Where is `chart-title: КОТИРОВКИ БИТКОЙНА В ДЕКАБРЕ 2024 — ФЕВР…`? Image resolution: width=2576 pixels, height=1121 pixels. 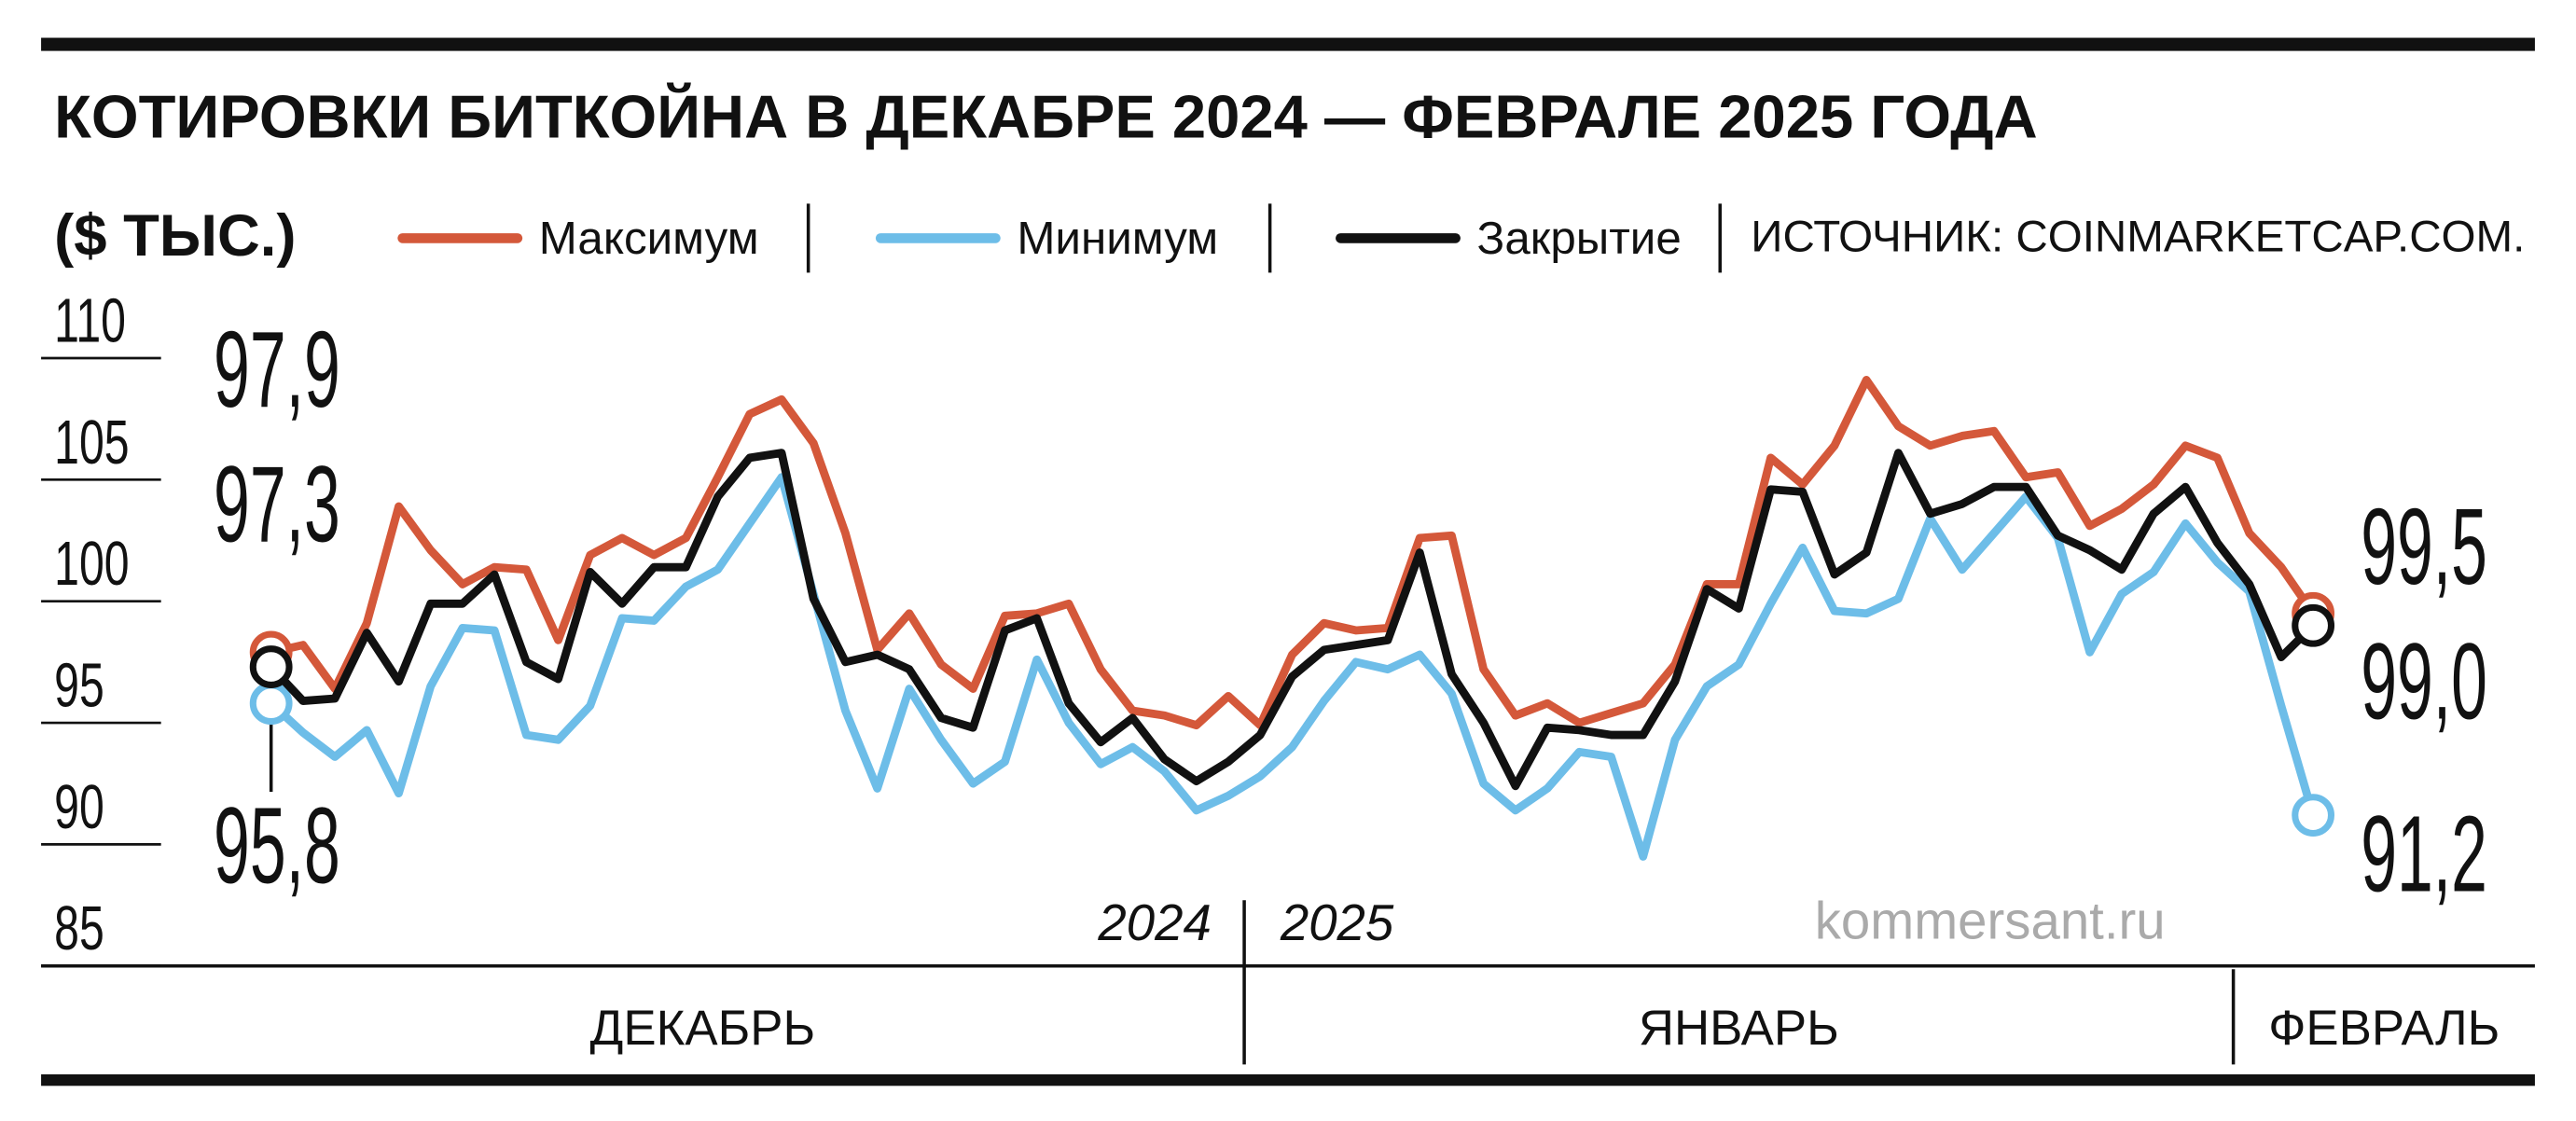
chart-title: КОТИРОВКИ БИТКОЙНА В ДЕКАБРЕ 2024 — ФЕВР… is located at coordinates (1045, 117).